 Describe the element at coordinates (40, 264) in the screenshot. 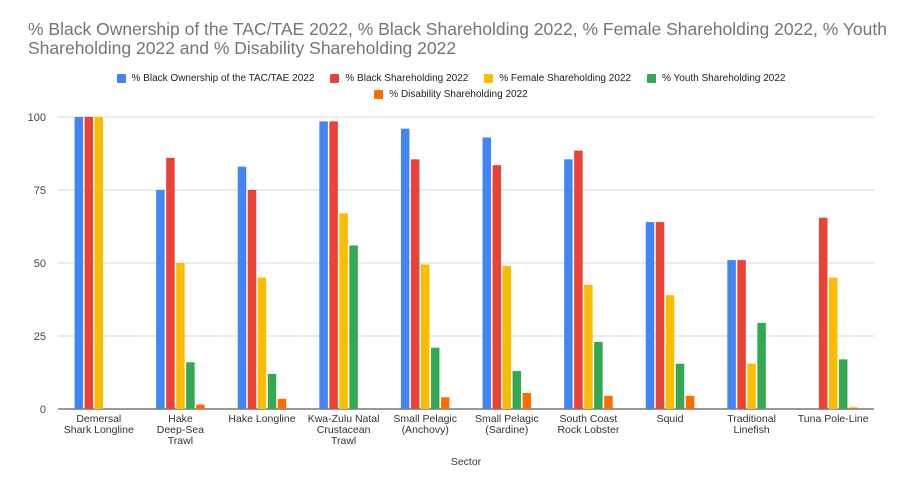

I see `y-tick-label: 50` at that location.